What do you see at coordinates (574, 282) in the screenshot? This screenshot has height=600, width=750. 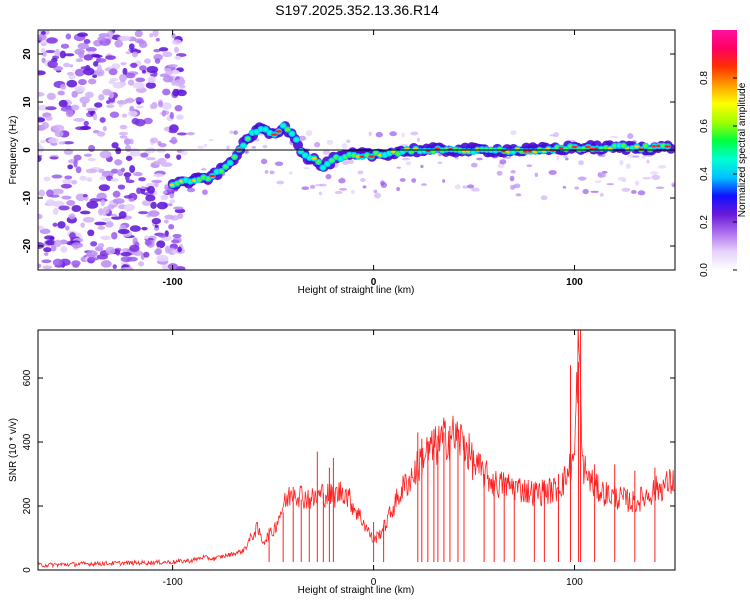 I see `x-tick-label: 100` at bounding box center [574, 282].